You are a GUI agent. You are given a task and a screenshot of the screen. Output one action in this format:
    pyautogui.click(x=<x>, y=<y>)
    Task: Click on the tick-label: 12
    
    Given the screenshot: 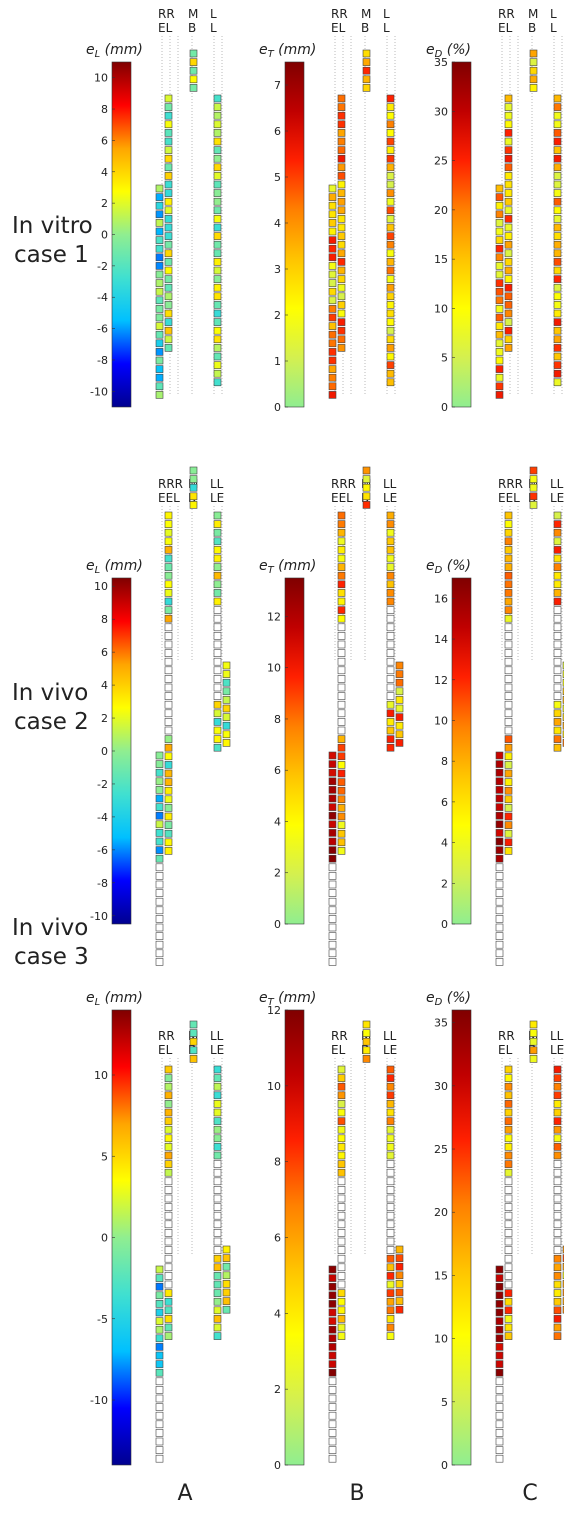 What is the action you would take?
    pyautogui.click(x=274, y=1010)
    